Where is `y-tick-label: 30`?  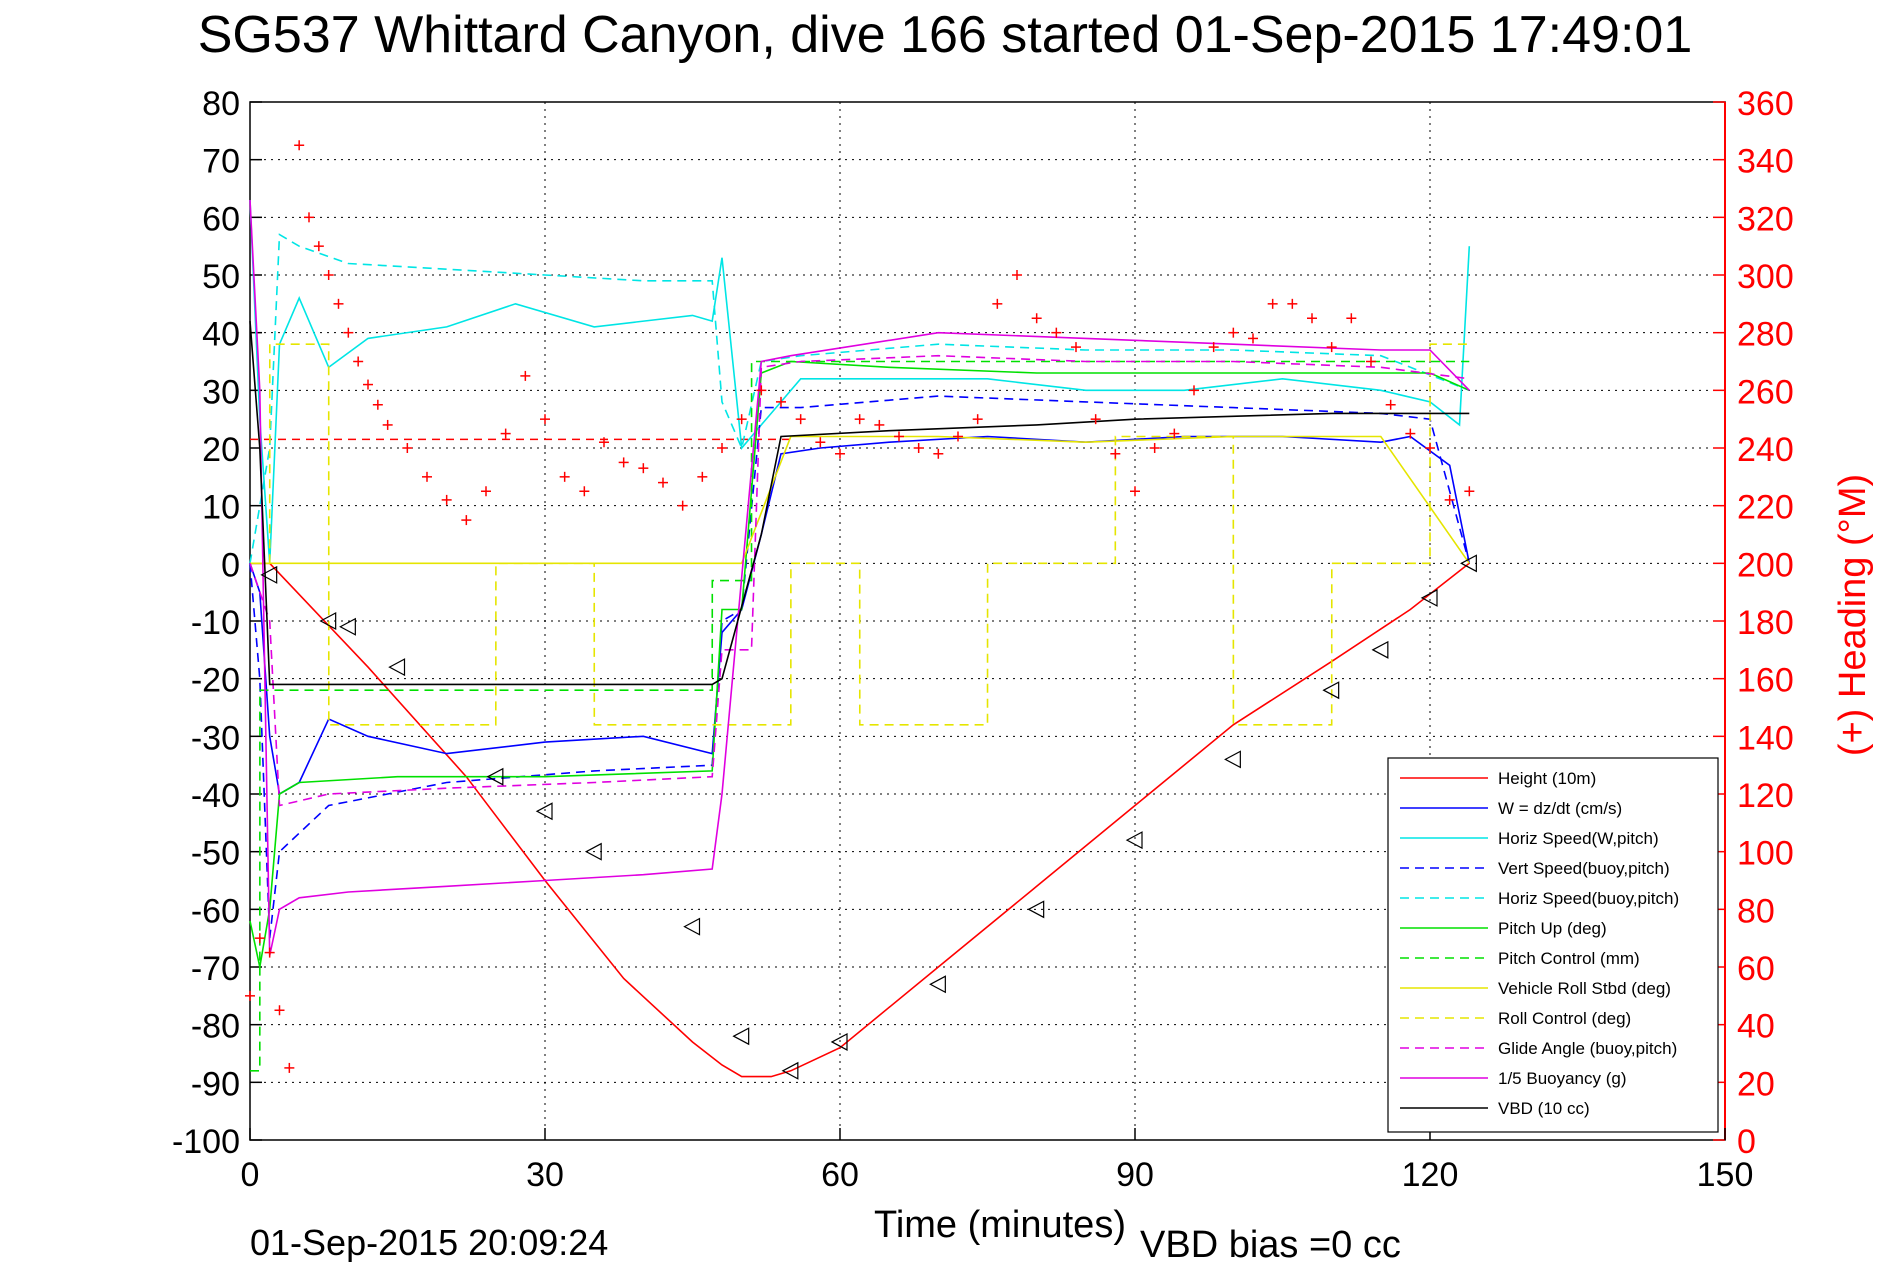
y-tick-label: 30 is located at coordinates (221, 392).